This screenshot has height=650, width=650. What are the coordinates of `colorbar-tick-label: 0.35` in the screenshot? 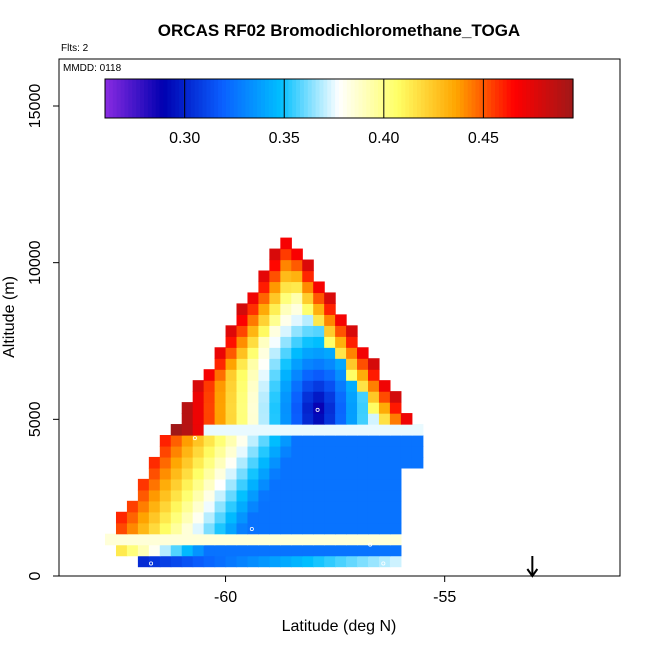 It's located at (284, 138).